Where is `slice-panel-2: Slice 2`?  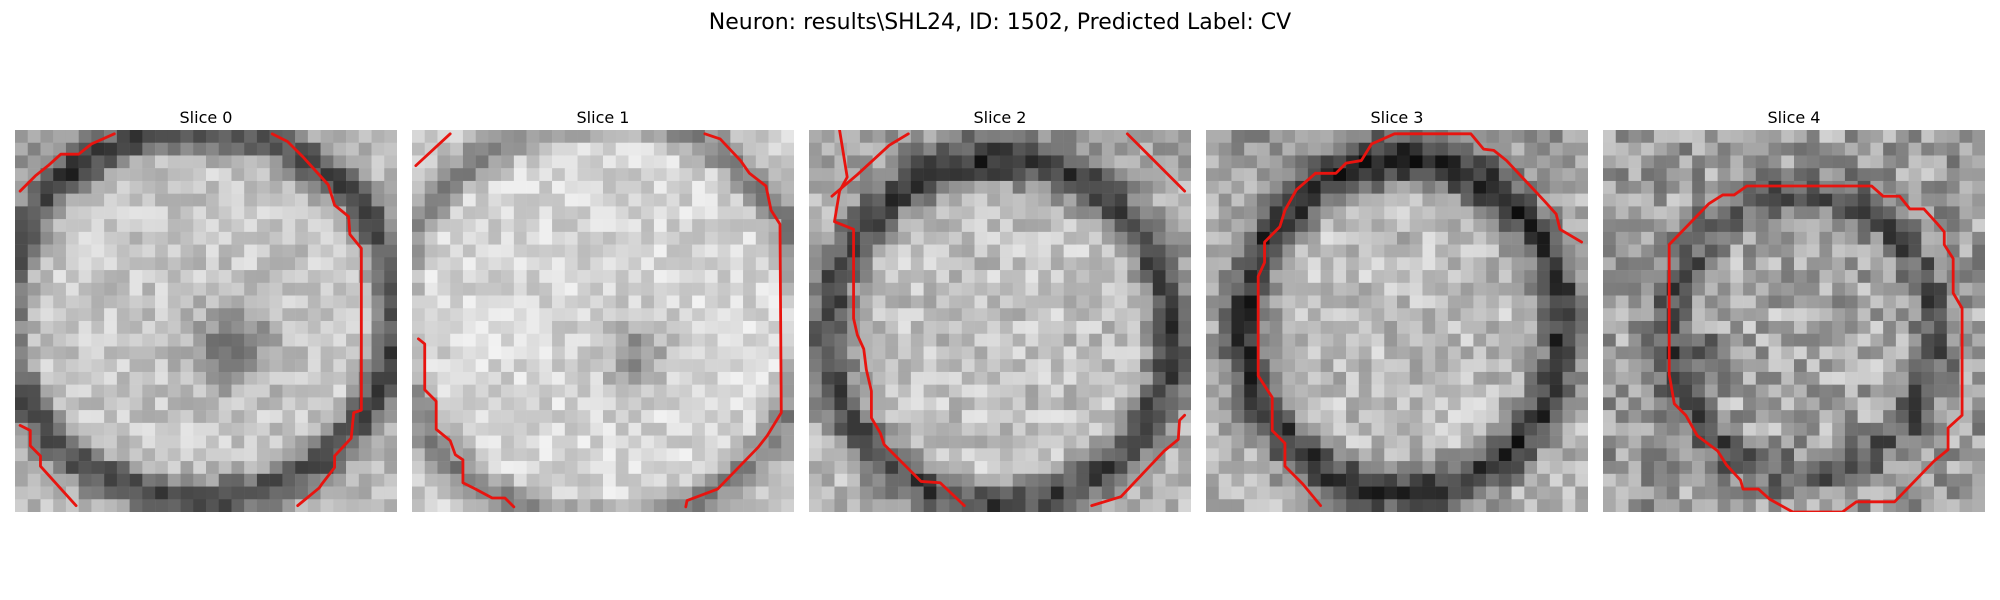 slice-panel-2: Slice 2 is located at coordinates (1000, 310).